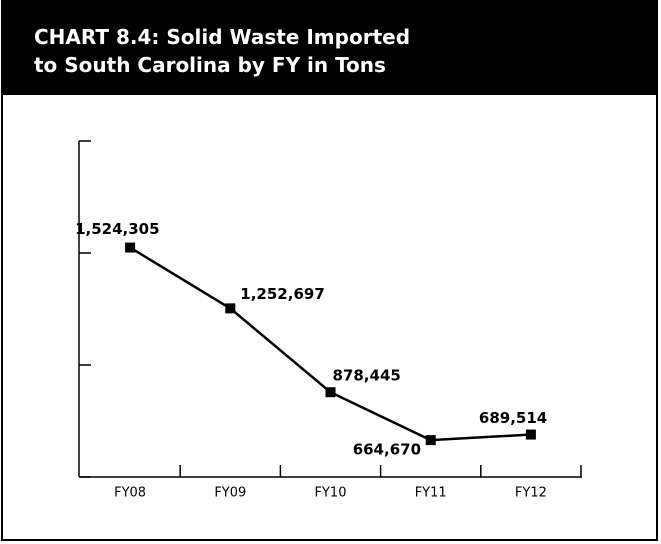  I want to click on data-label: 878,445, so click(367, 376).